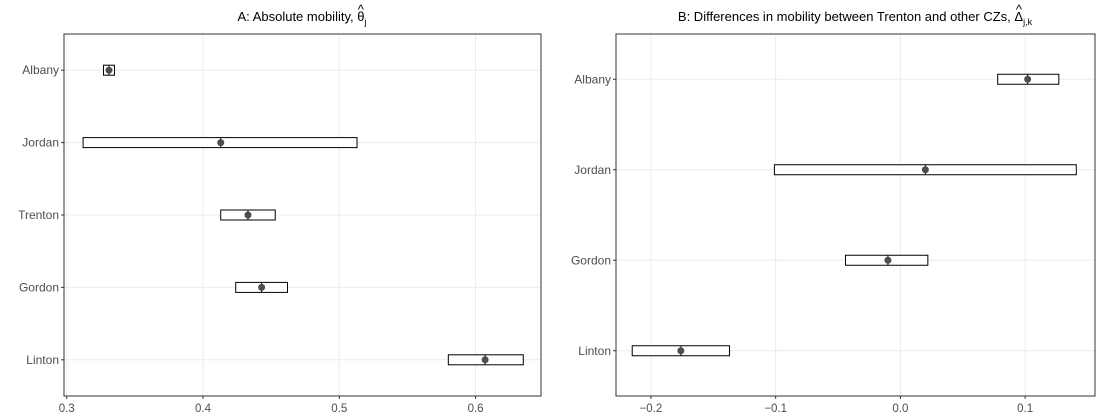 This screenshot has width=1101, height=419. What do you see at coordinates (339, 409) in the screenshot?
I see `x-tick-label: 0.5` at bounding box center [339, 409].